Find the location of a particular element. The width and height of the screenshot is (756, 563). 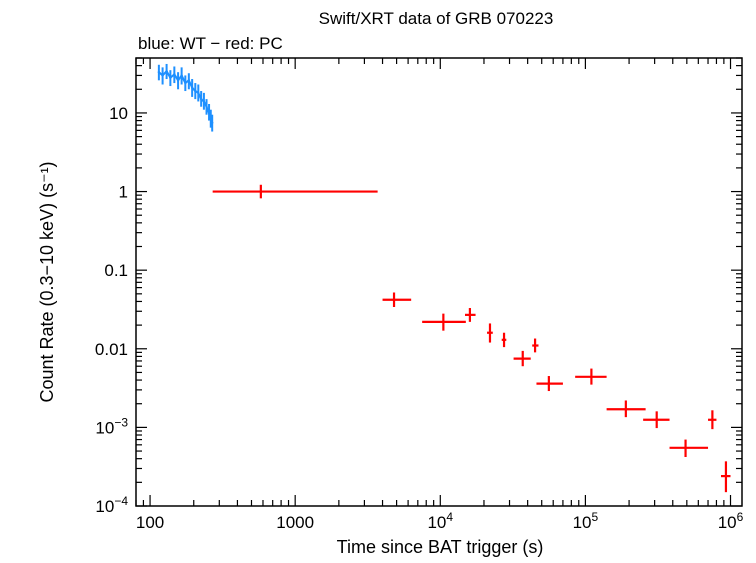

x-tick-label-base: 1000 is located at coordinates (295, 522).